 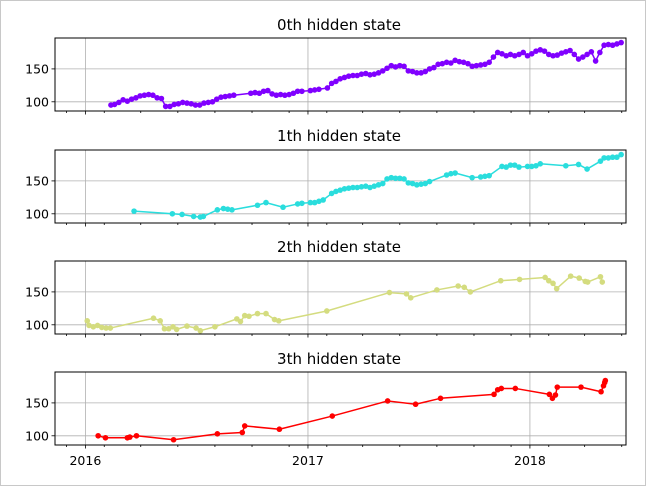 What do you see at coordinates (308, 460) in the screenshot?
I see `x-tick-label: 2017` at bounding box center [308, 460].